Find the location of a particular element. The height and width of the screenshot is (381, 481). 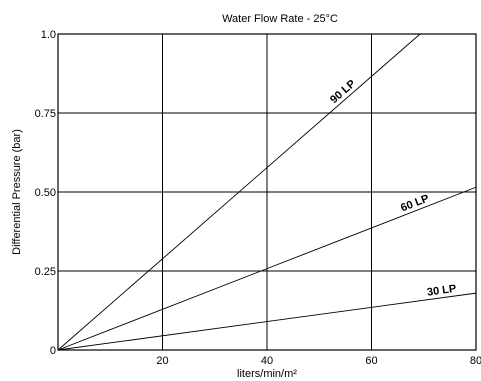

y-tick-label: 0.25 is located at coordinates (45, 272).